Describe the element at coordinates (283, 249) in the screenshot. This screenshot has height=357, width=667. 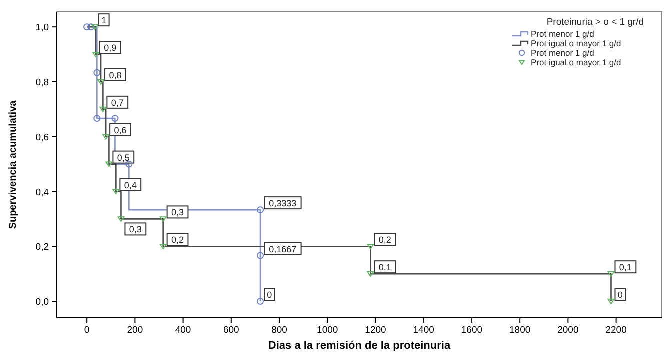
I see `data-label: 0,1667` at that location.